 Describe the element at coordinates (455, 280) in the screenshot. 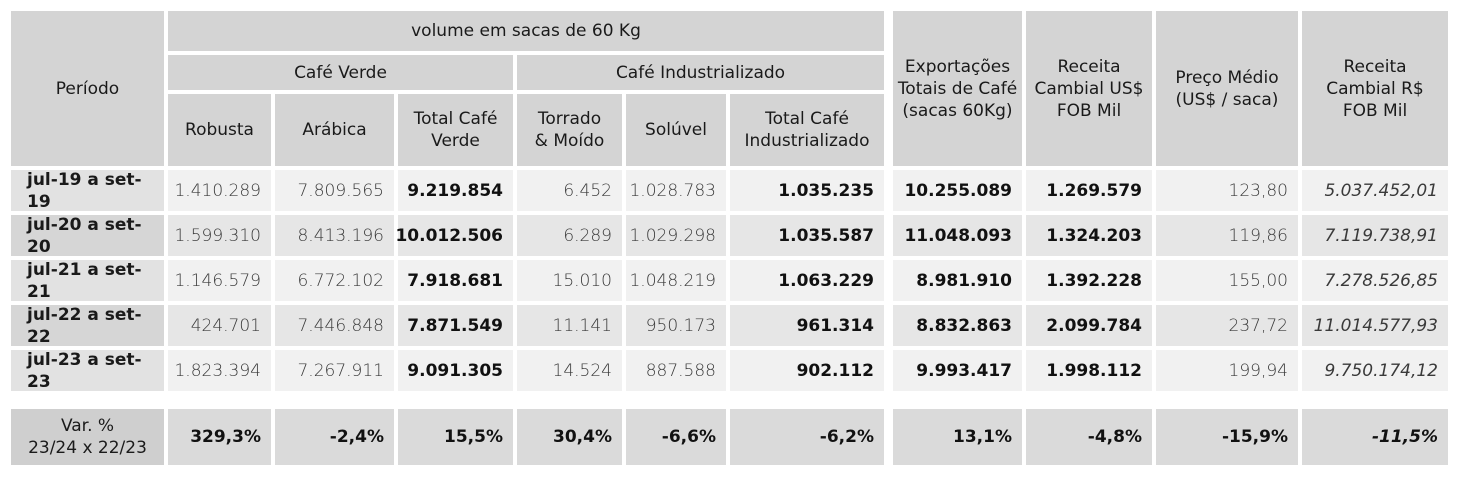

I see `cell-total-verde: 7.918.681` at that location.